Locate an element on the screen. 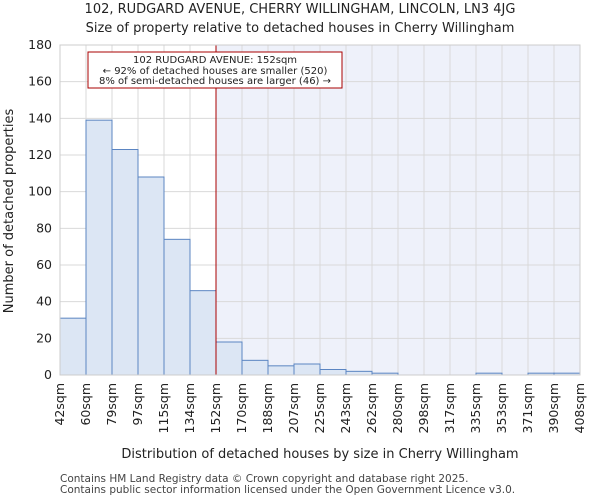  annotation-frame is located at coordinates (215, 70).